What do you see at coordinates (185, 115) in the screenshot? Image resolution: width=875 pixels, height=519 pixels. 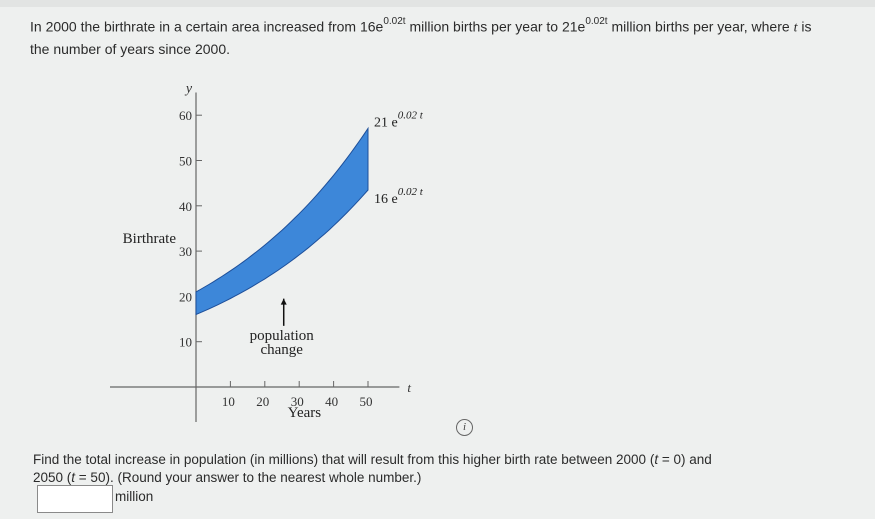 I see `y-tick-label-60: 60` at bounding box center [185, 115].